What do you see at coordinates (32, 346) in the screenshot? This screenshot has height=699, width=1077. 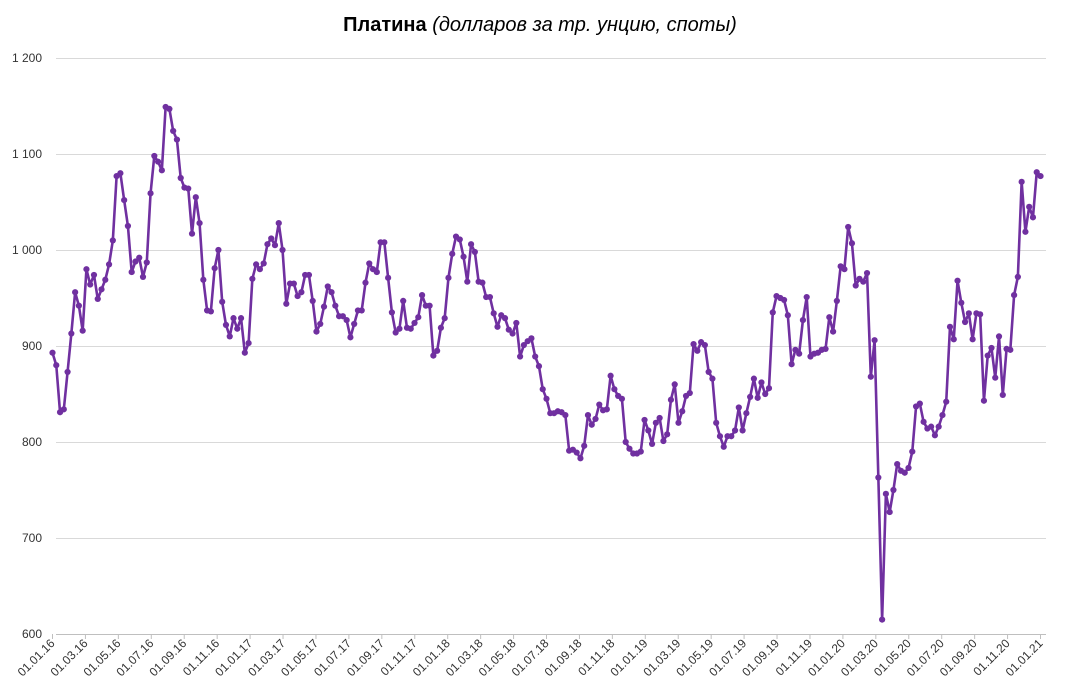 I see `y-tick-label: 900` at bounding box center [32, 346].